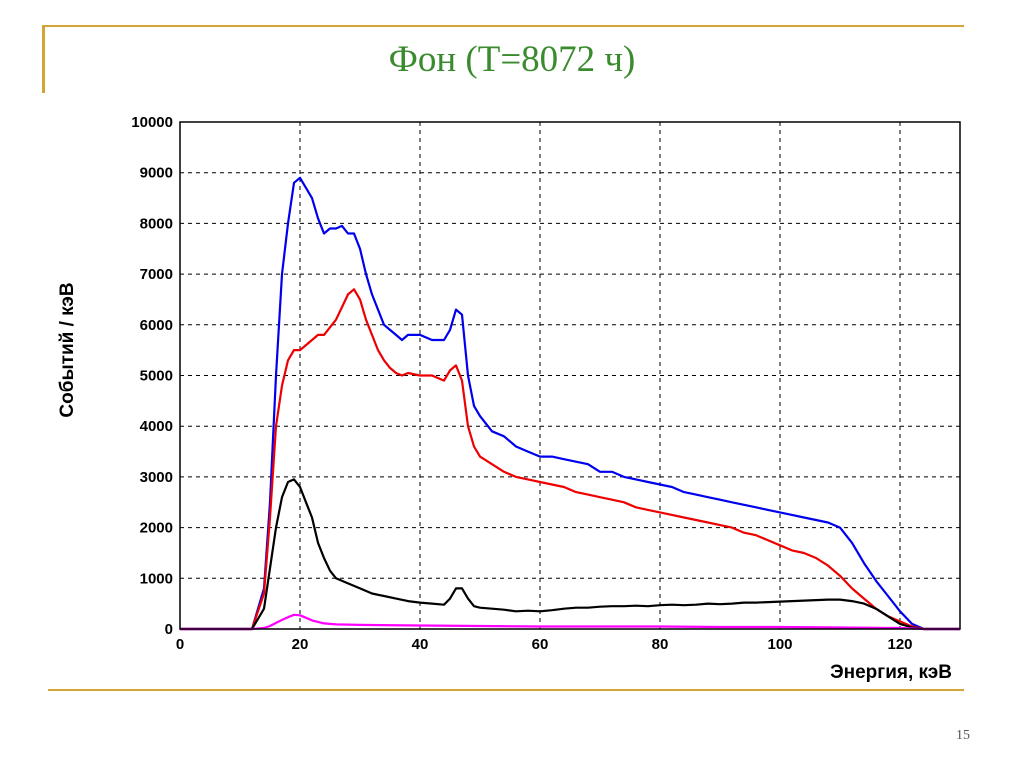 The width and height of the screenshot is (1024, 768). I want to click on y-tick-label: 2000, so click(156, 528).